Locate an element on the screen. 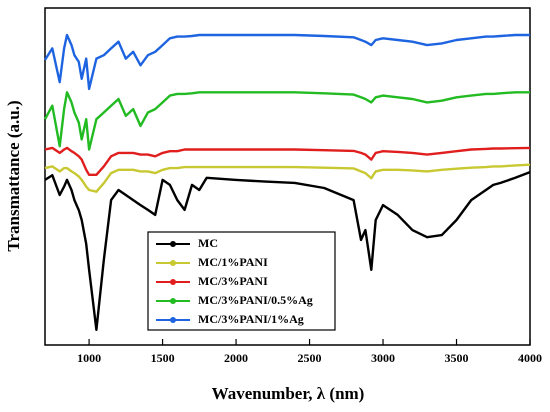 The width and height of the screenshot is (550, 412). legend-label: MC/1%PANI is located at coordinates (233, 262).